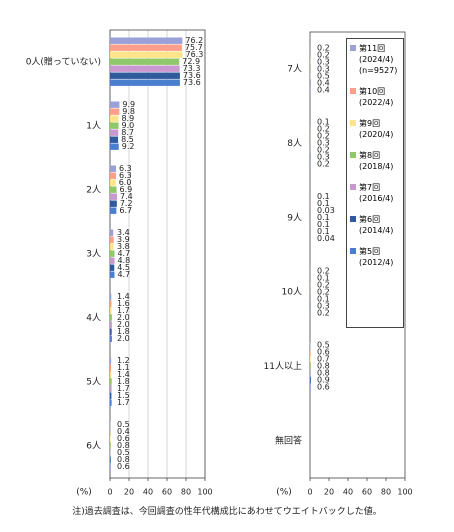  I want to click on legend-label: 第11回 (2024/4) (n=9527), so click(378, 59).